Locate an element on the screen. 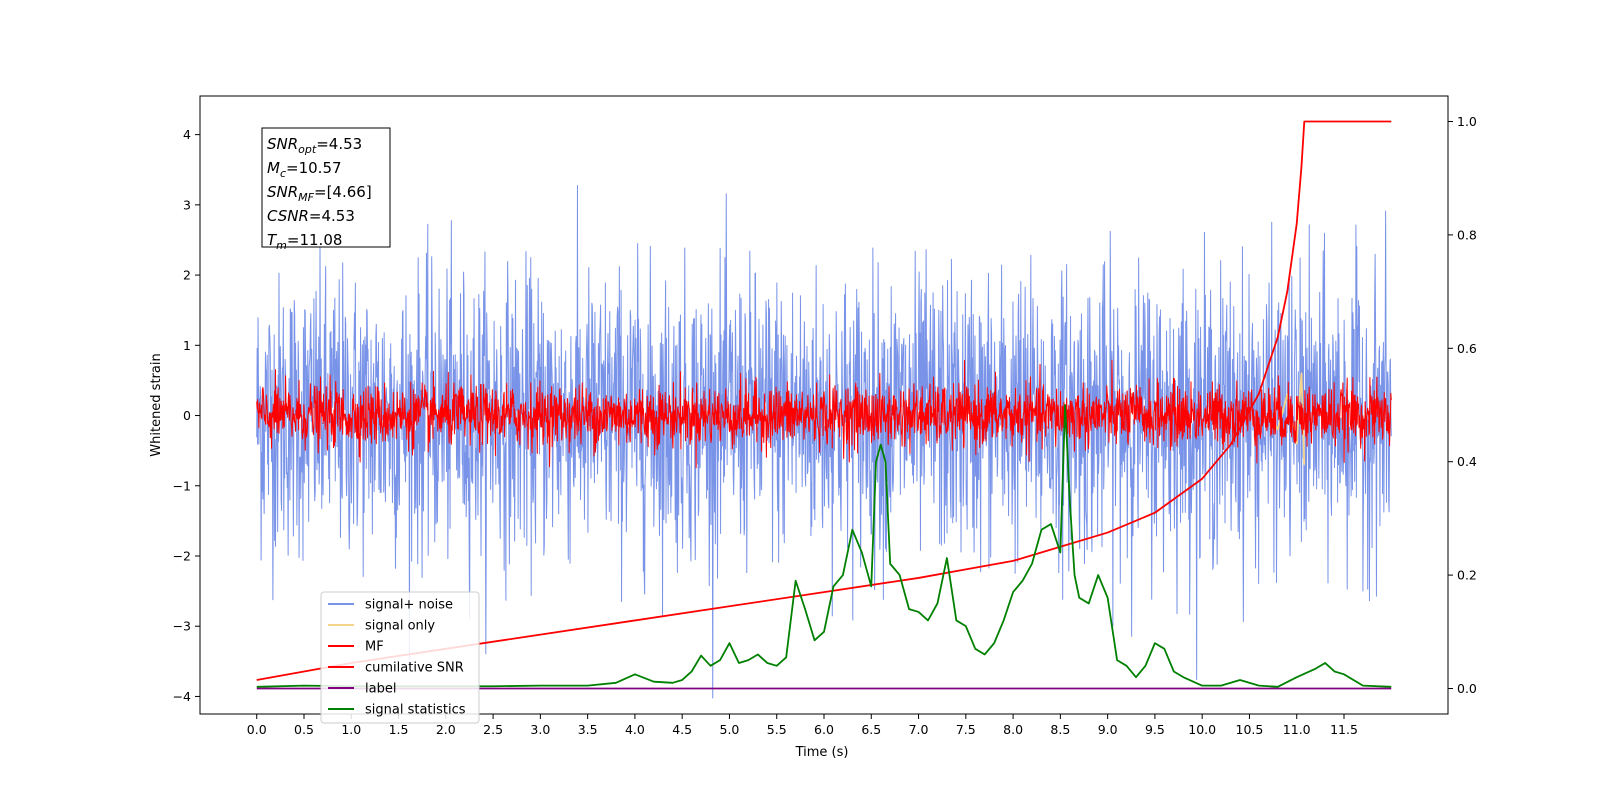  x-tick-label: 8.5 is located at coordinates (1060, 729).